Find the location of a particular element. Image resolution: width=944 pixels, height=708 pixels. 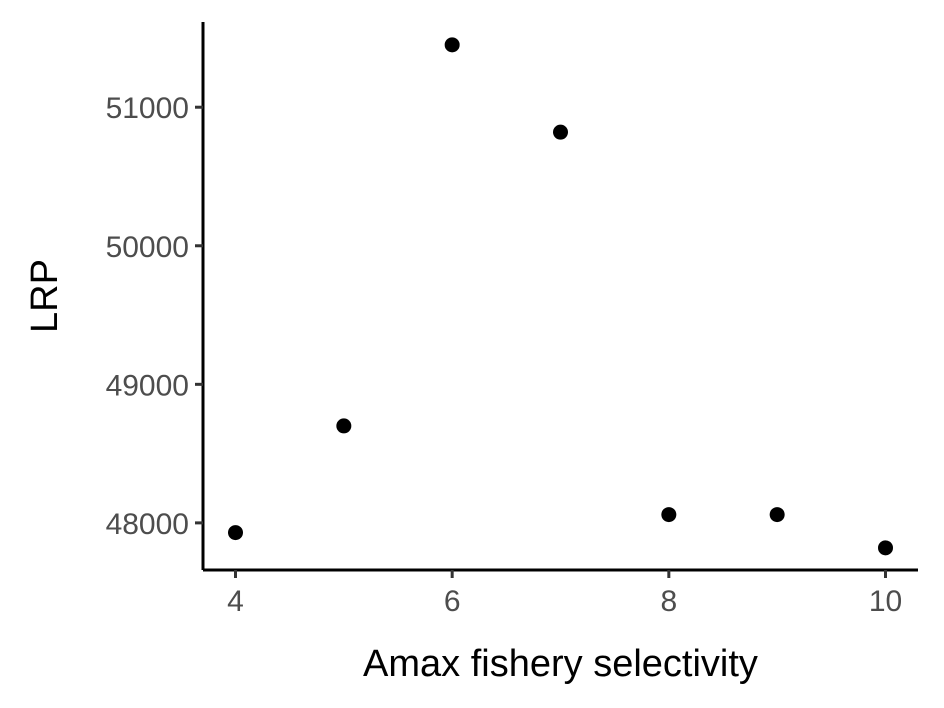

x-axis-title: Amax fishery selectivity is located at coordinates (560, 664).